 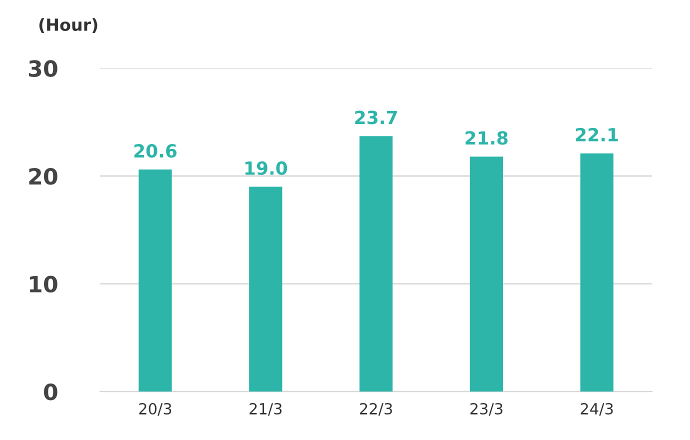 I want to click on data-label: 19.0, so click(x=266, y=168).